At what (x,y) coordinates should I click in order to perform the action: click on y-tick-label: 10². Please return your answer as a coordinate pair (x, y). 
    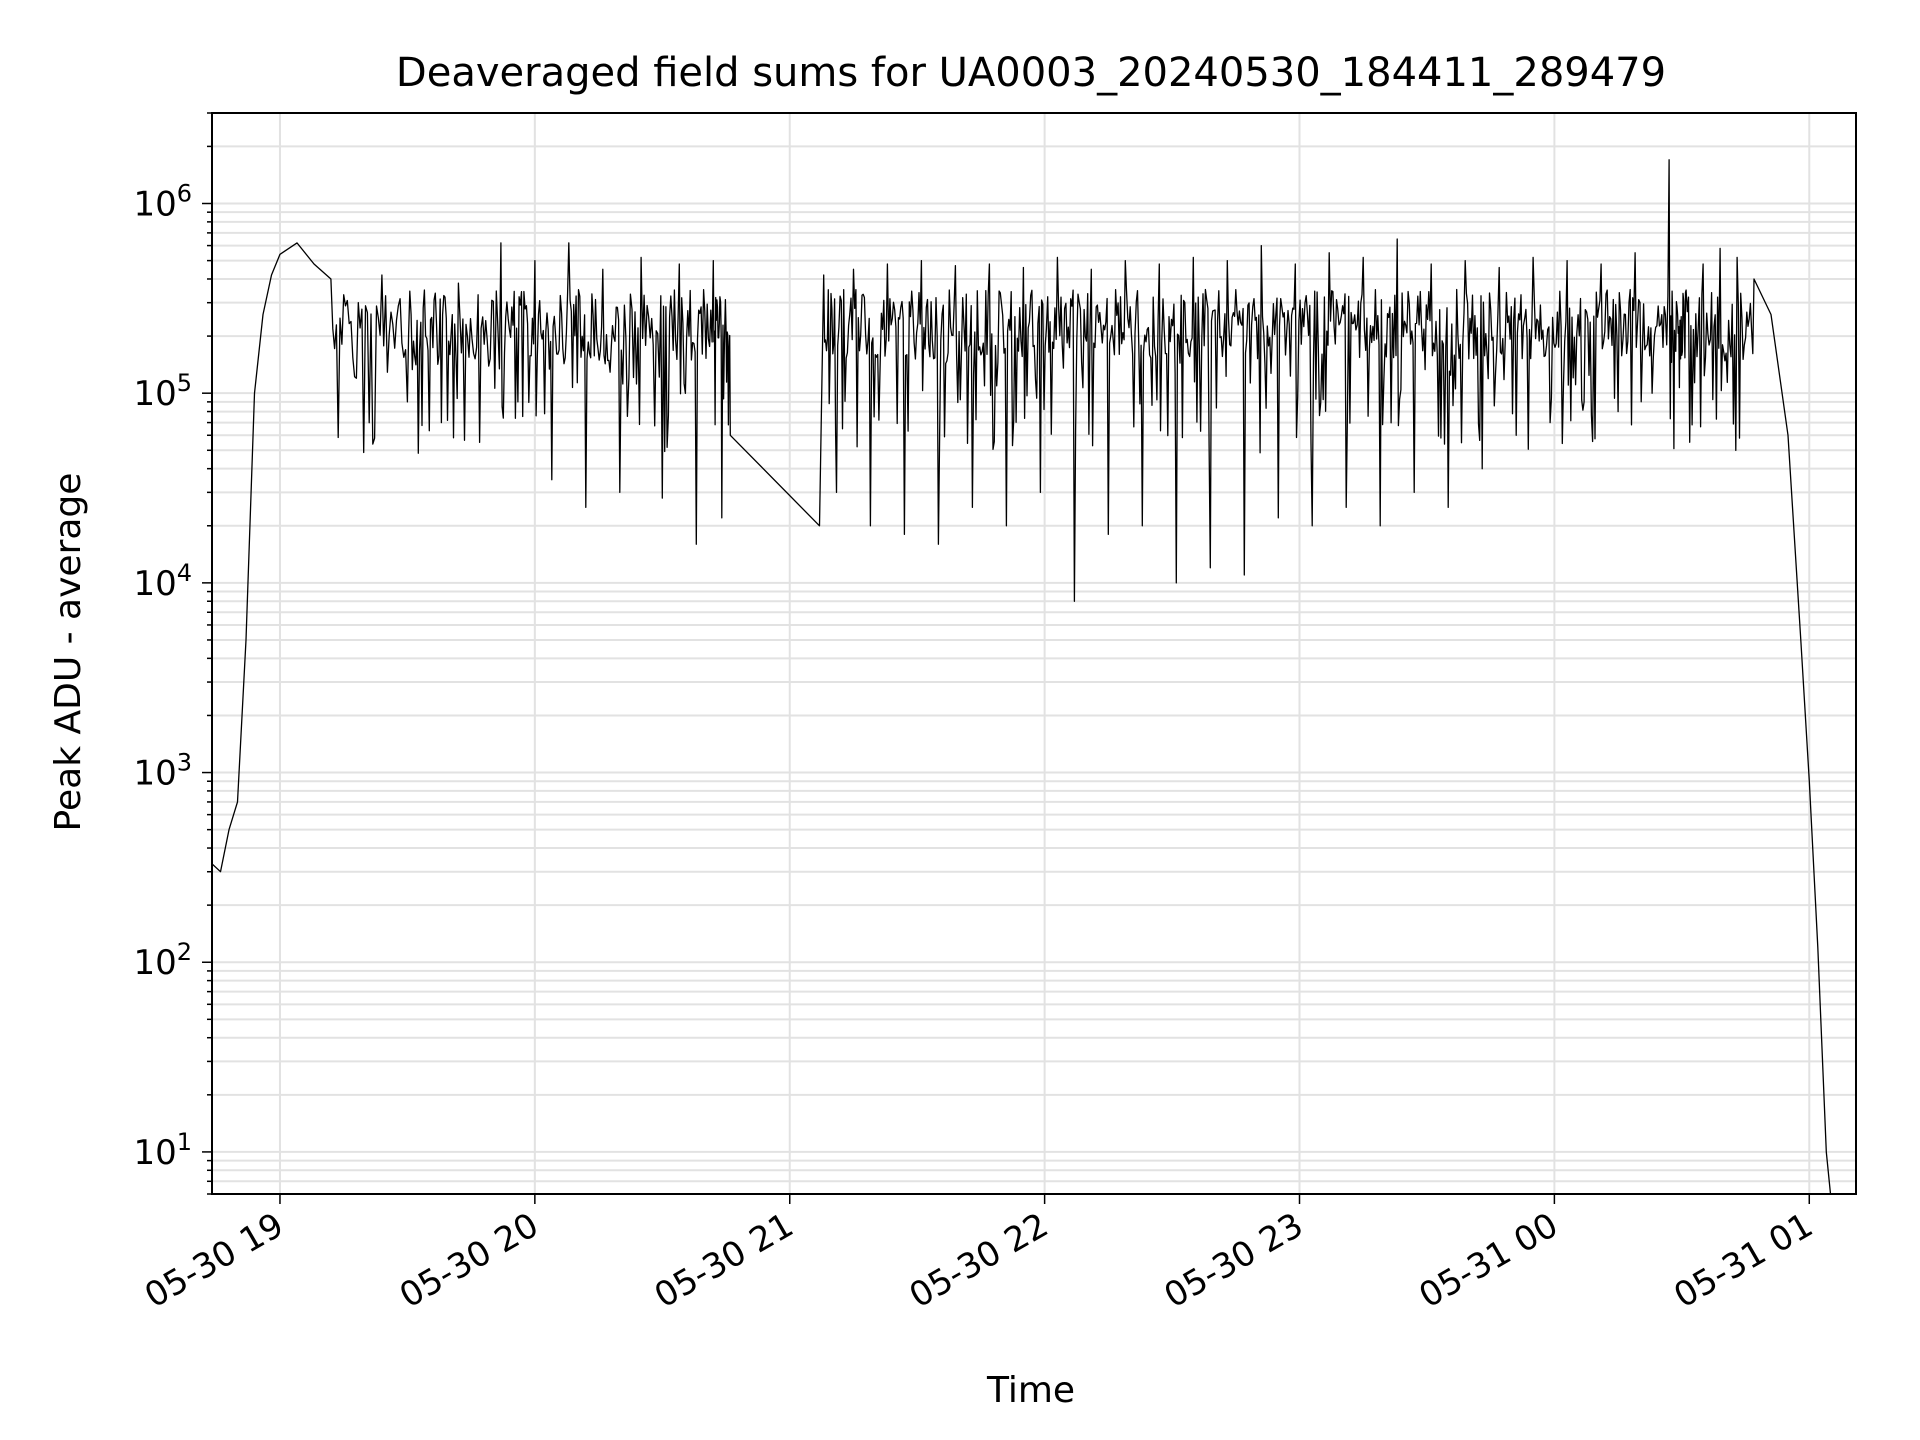
    Looking at the image, I should click on (162, 960).